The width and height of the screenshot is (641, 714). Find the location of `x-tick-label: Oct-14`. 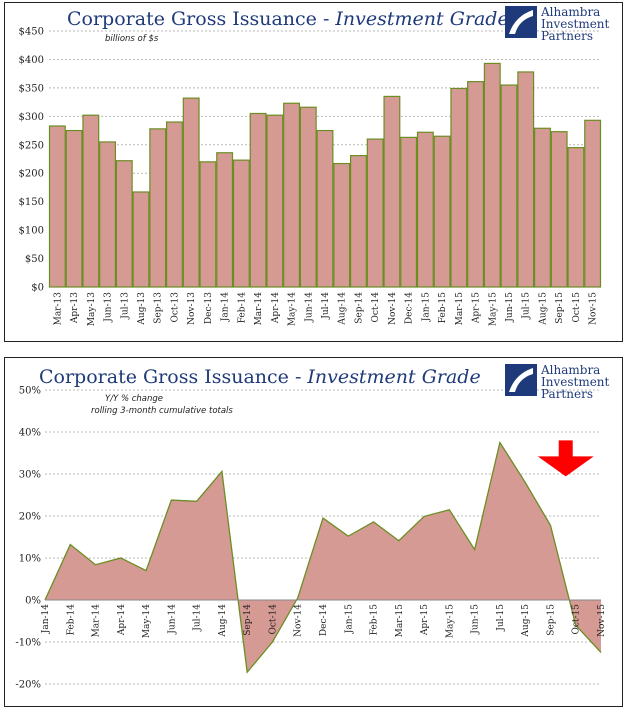

x-tick-label: Oct-14 is located at coordinates (376, 307).